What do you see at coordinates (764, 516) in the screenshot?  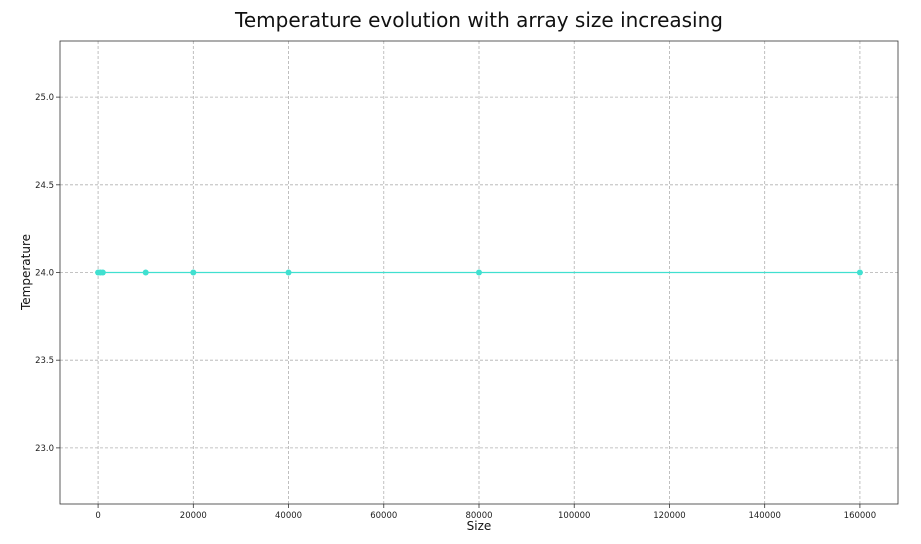 I see `x-tick-label: 140000` at bounding box center [764, 516].